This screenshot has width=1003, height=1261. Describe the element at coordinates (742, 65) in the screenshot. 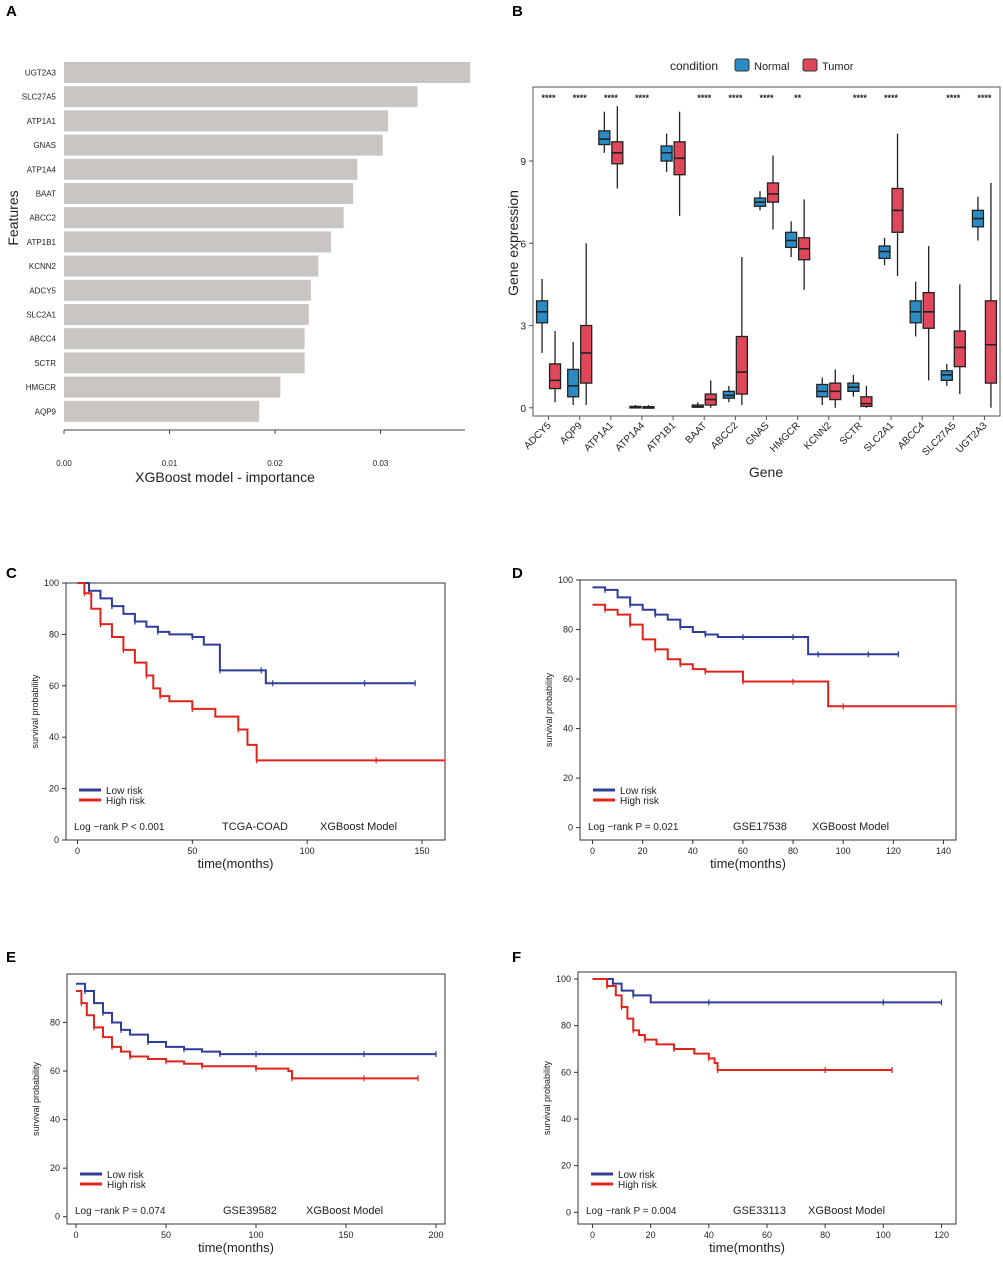

I see `legend-swatch-normal` at that location.